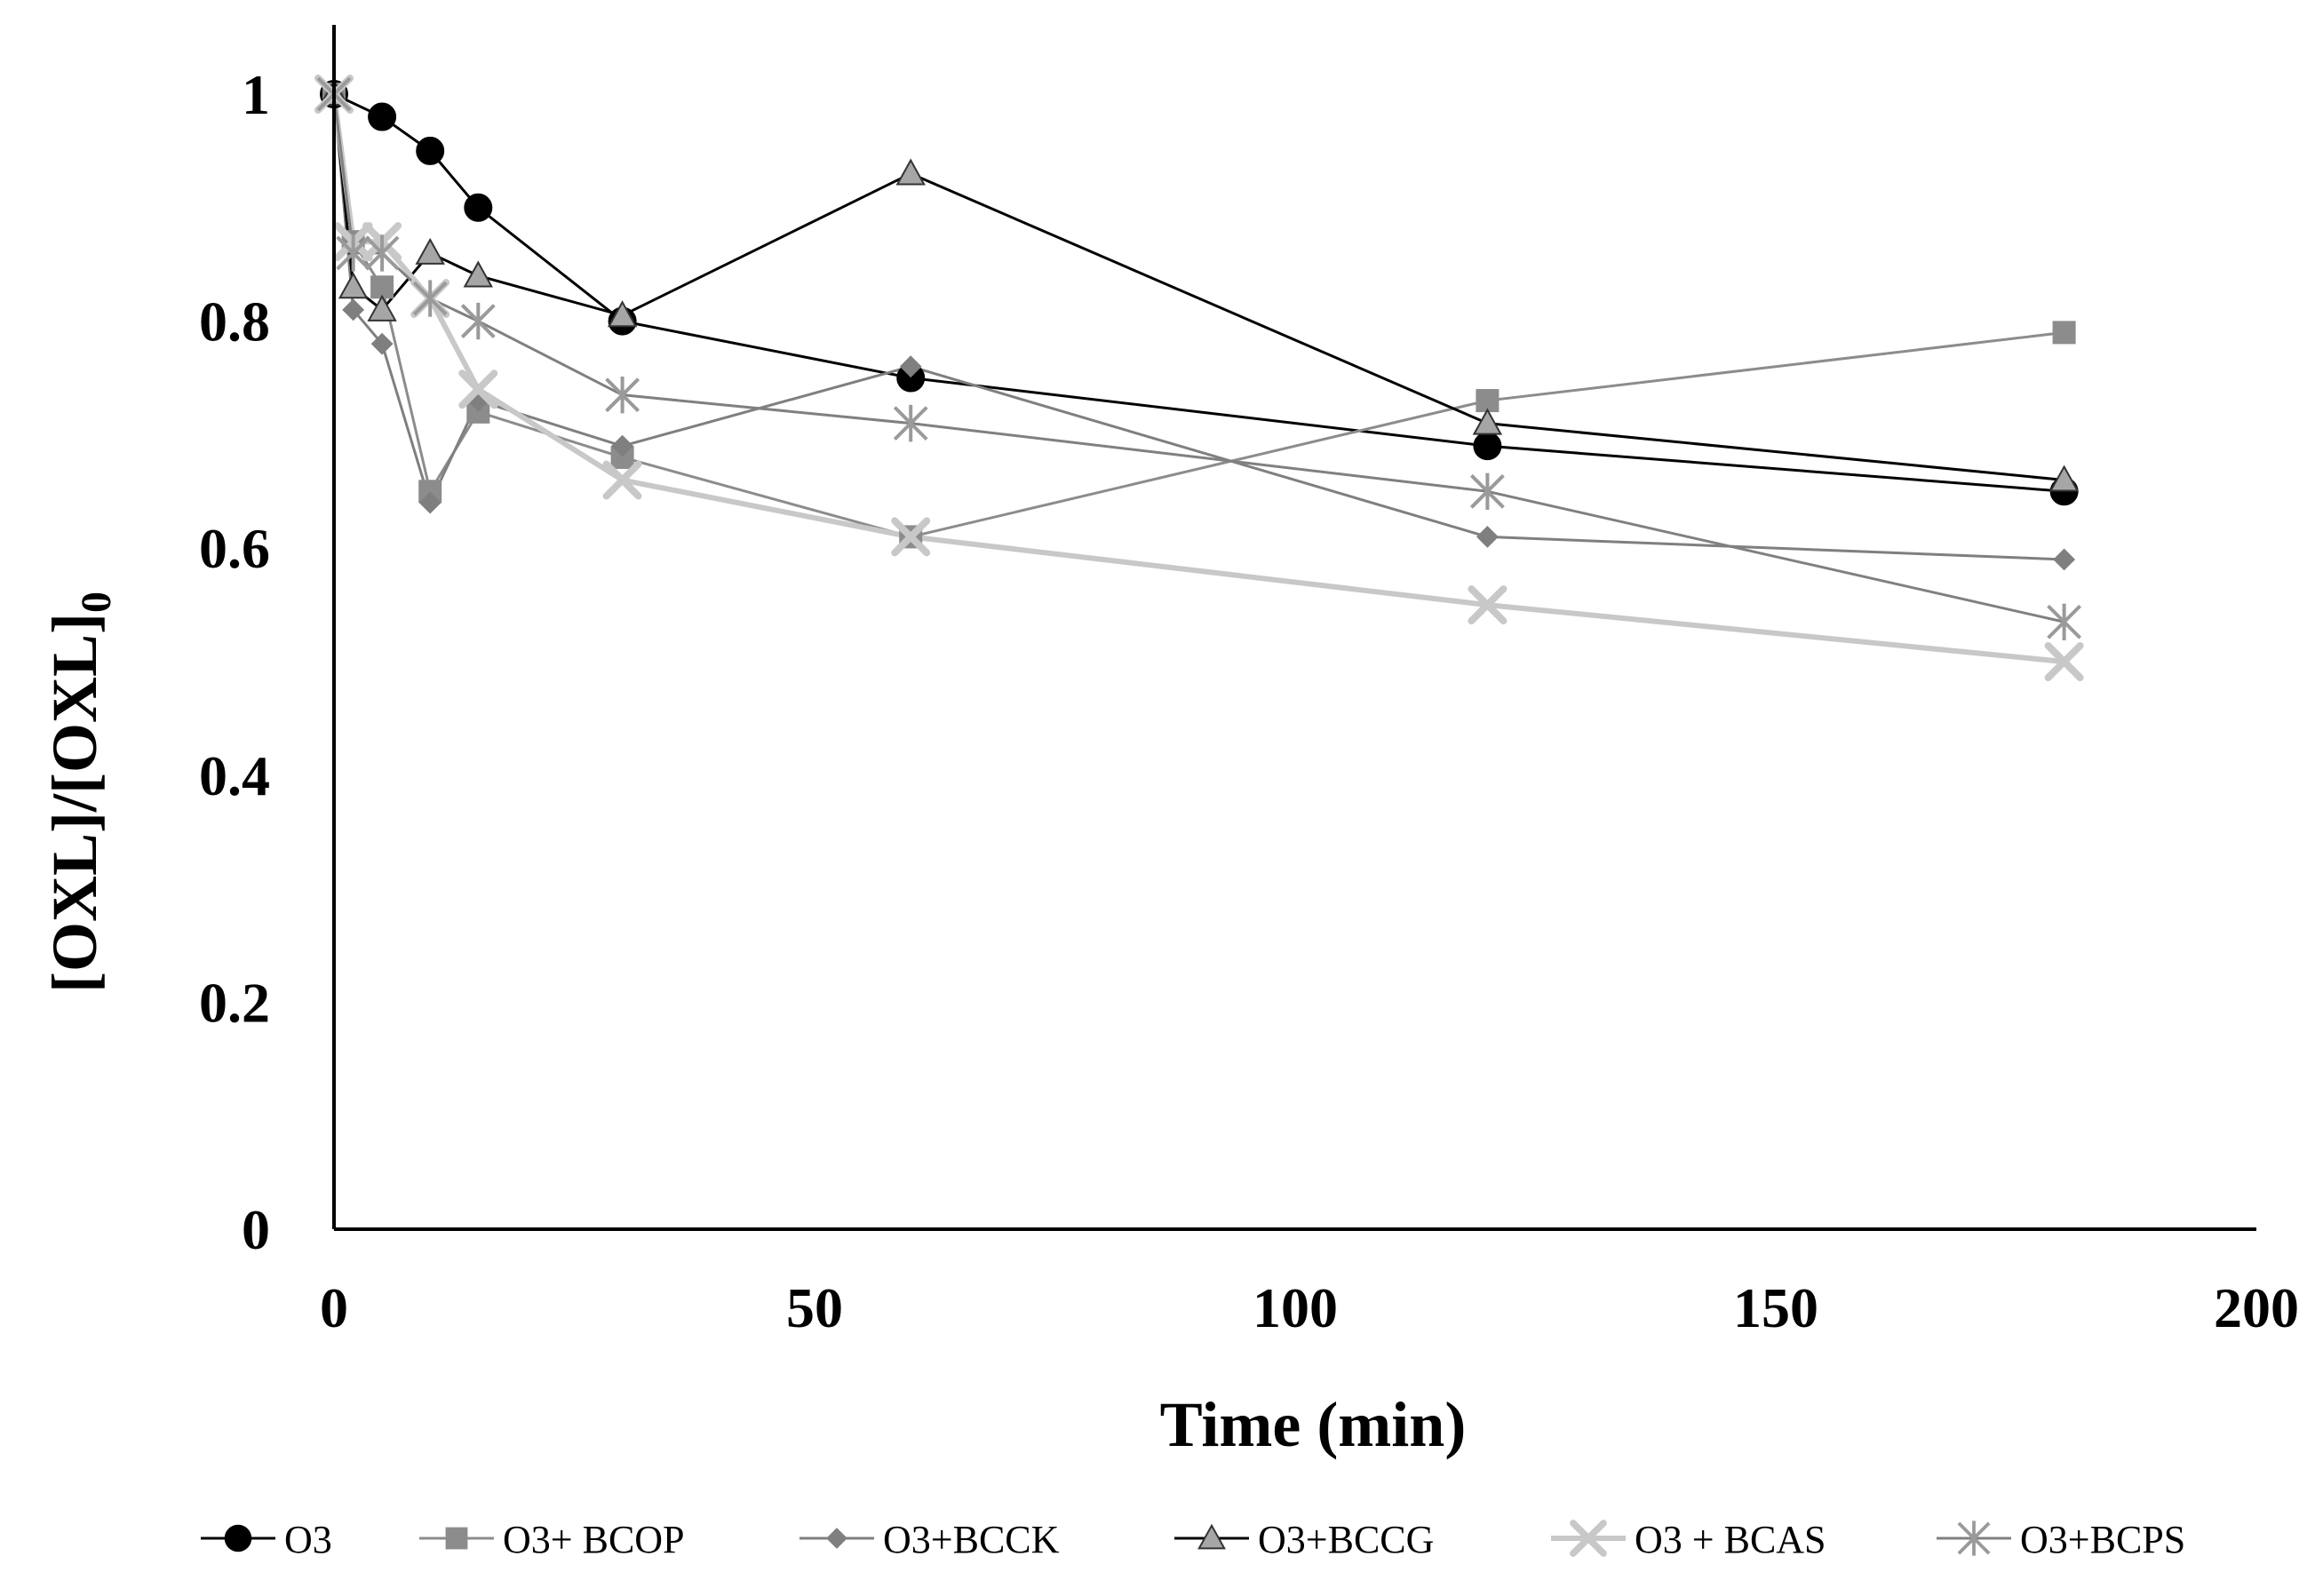  I want to click on x-tick-label: 0, so click(334, 1307).